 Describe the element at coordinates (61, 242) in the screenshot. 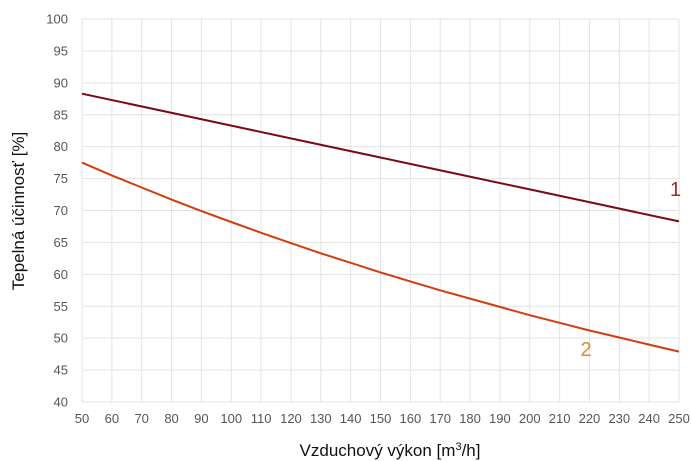

I see `y-tick-label: 65` at that location.